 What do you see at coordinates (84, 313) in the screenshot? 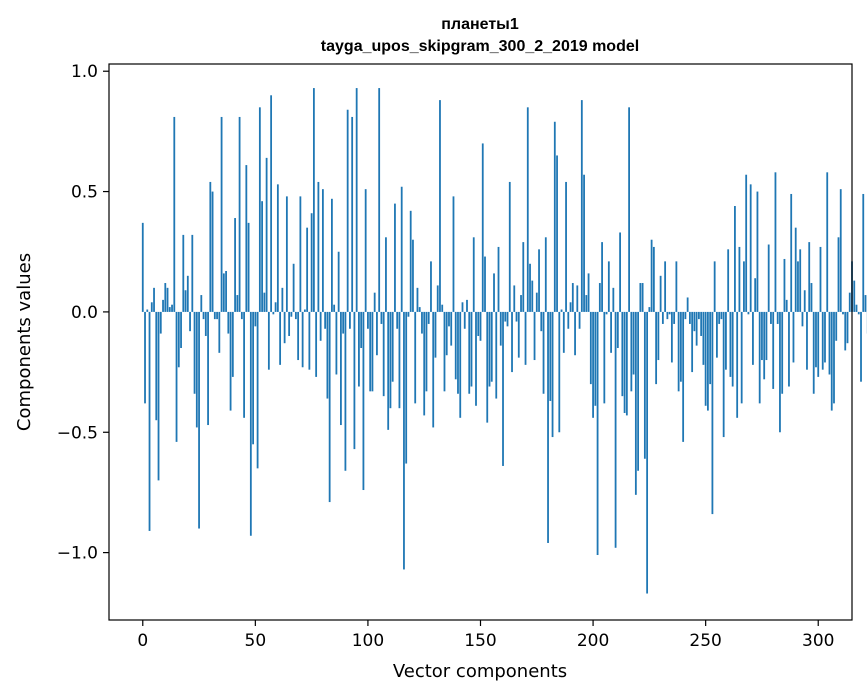
I see `y-tick-label-2: 0.0` at bounding box center [84, 313].